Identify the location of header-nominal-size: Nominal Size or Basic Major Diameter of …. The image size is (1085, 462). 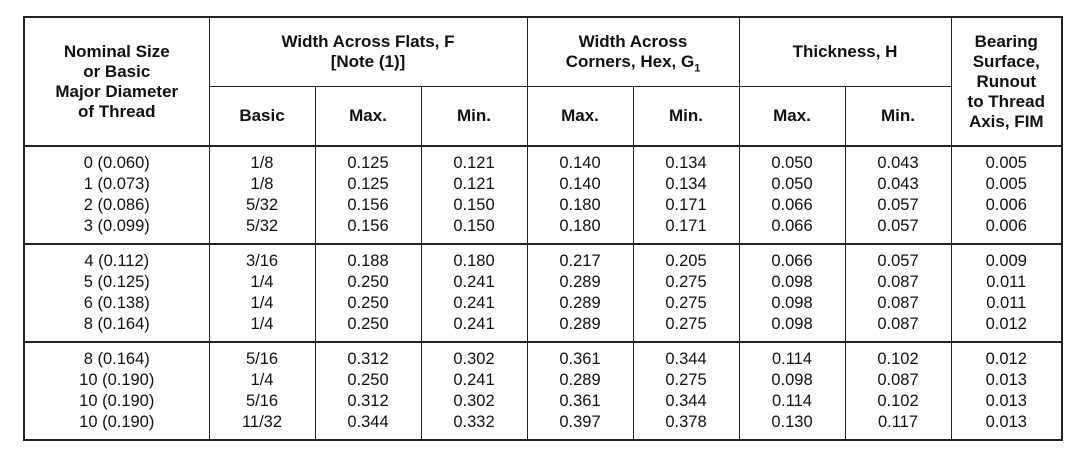
(116, 81).